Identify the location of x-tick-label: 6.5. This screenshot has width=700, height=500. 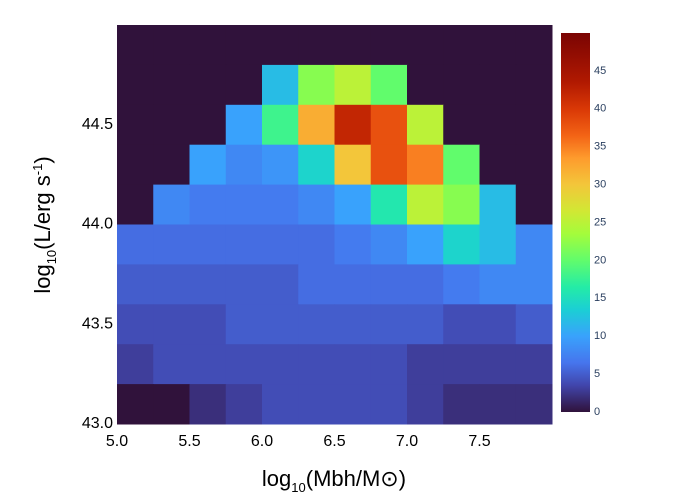
(334, 441).